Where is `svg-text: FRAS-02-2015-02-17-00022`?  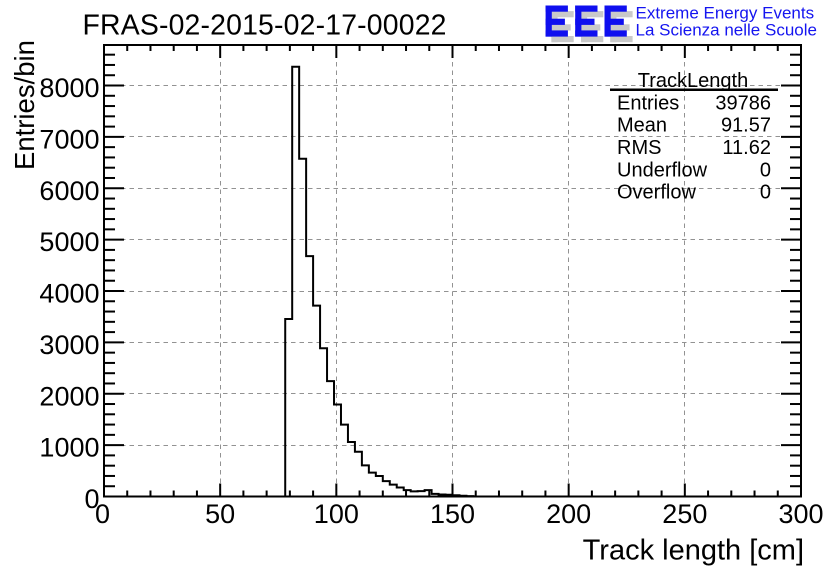
svg-text: FRAS-02-2015-02-17-00022 is located at coordinates (265, 26).